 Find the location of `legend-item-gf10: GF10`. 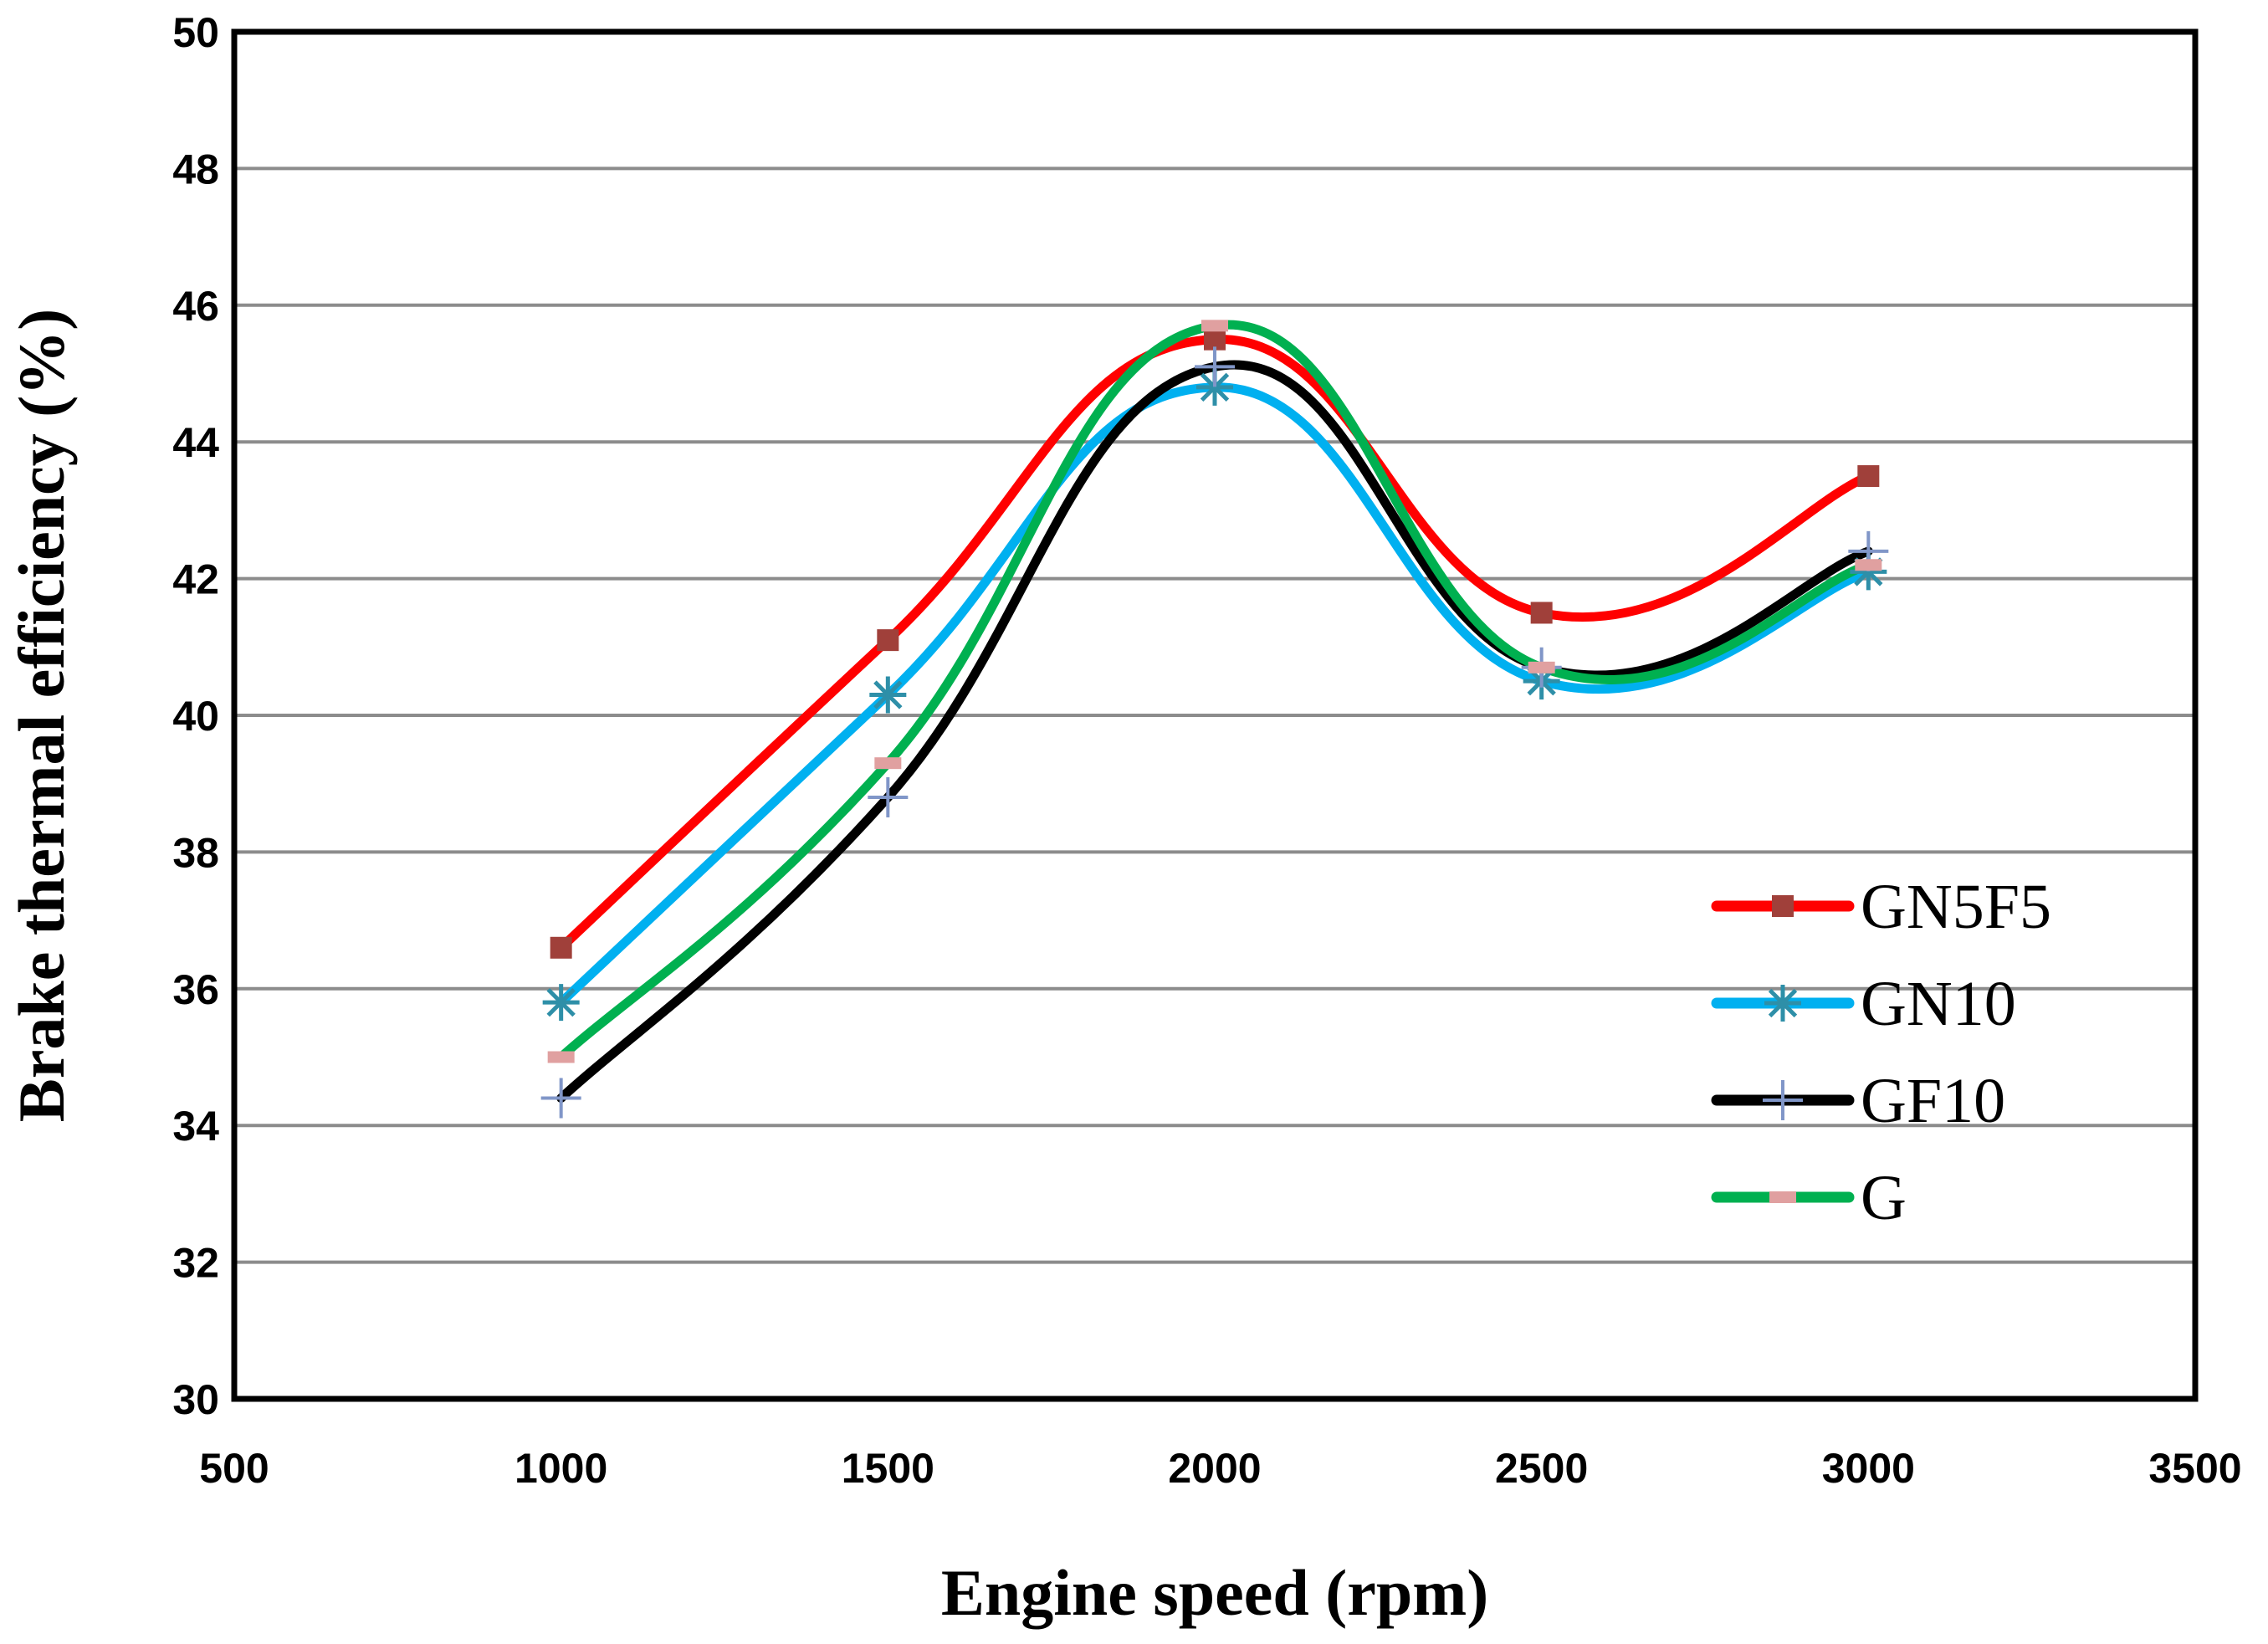

legend-item-gf10: GF10 is located at coordinates (1858, 1101).